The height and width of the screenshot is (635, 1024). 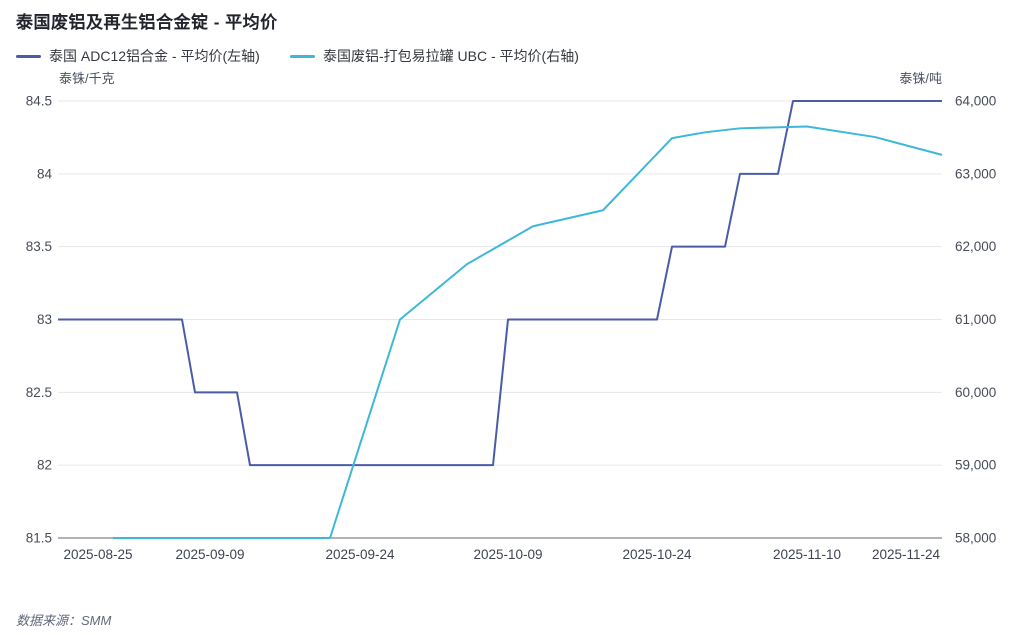 What do you see at coordinates (154, 56) in the screenshot?
I see `legend-label-adc12: 泰国 ADC12铝合金 - 平均价(左轴)` at bounding box center [154, 56].